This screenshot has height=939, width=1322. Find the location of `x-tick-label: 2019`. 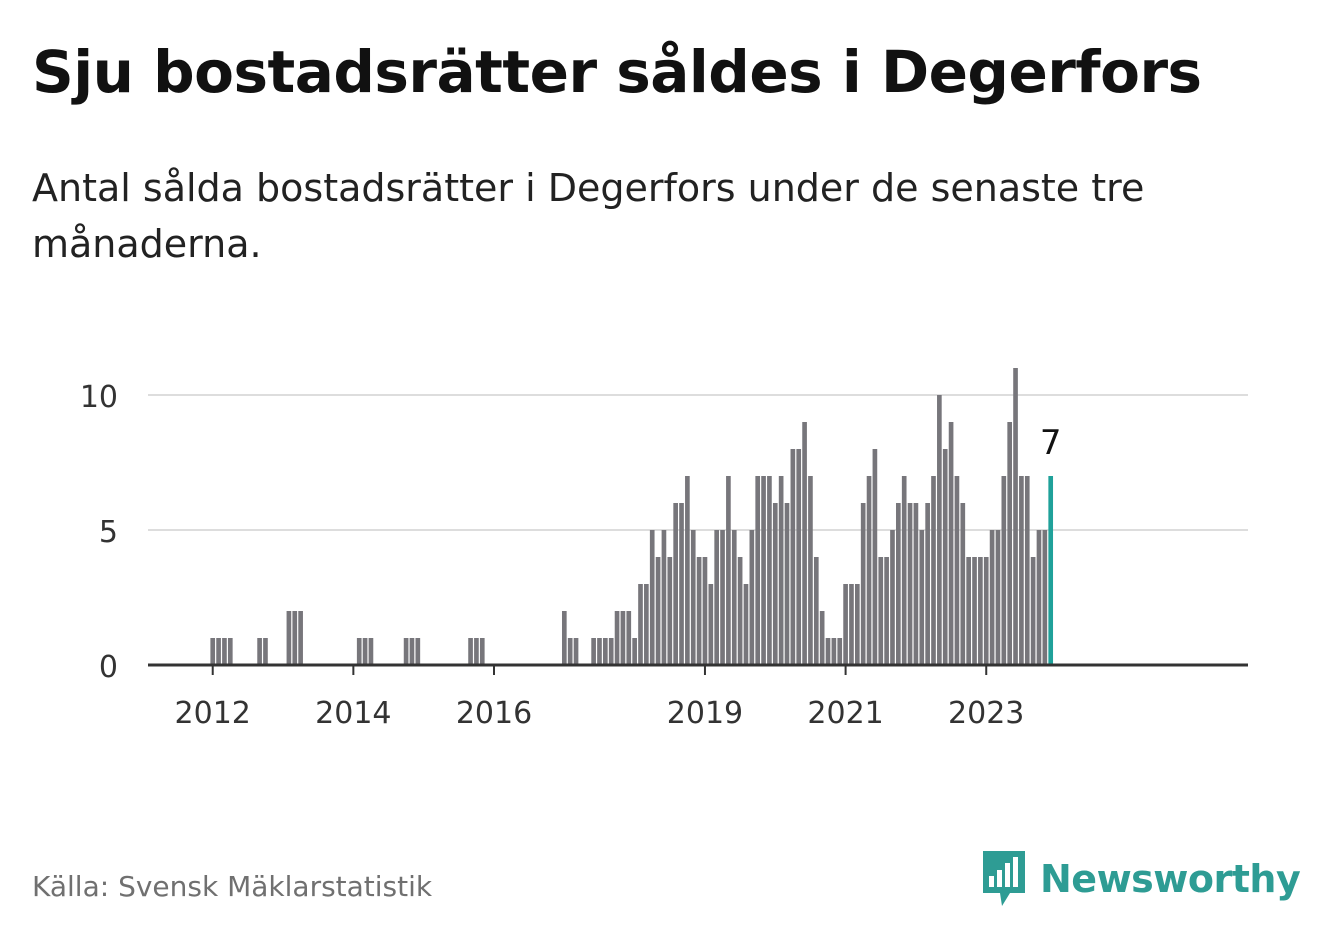

x-tick-label: 2019 is located at coordinates (705, 713).